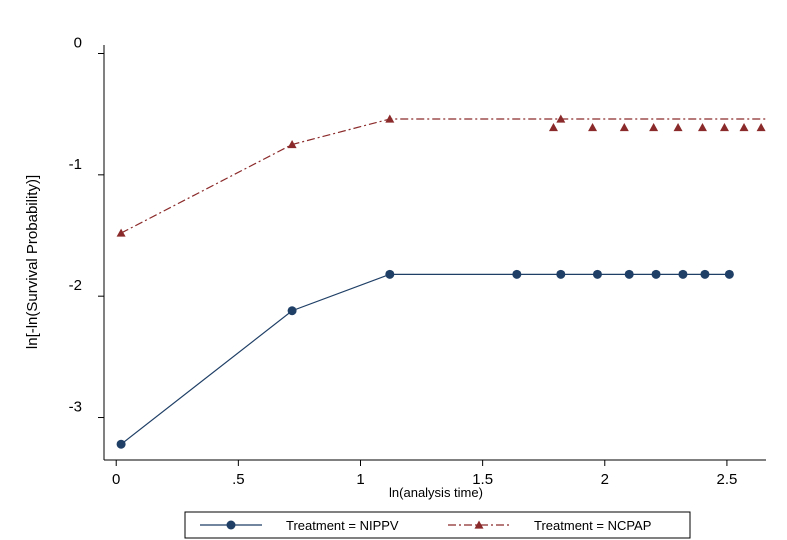  I want to click on legend-label: Treatment = NCPAP, so click(592, 525).